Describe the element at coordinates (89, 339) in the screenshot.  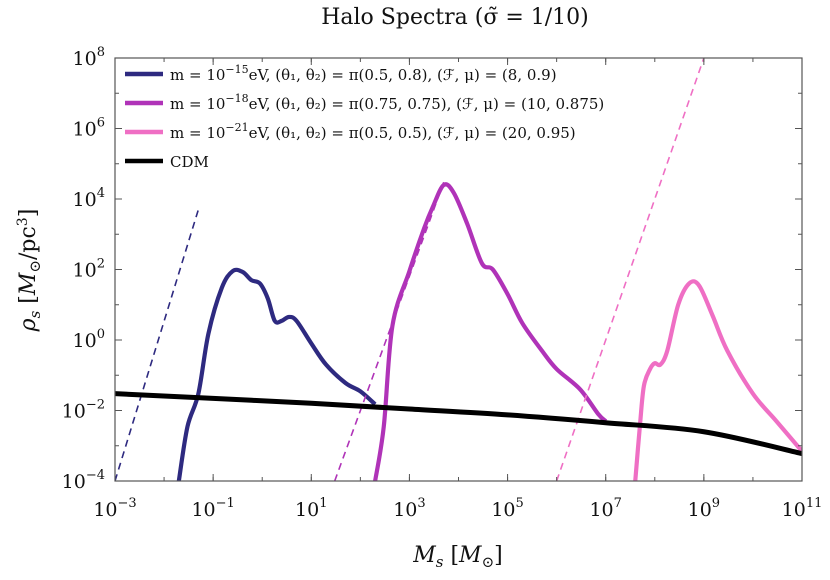
I see `y-tick-label: 10⁰` at that location.